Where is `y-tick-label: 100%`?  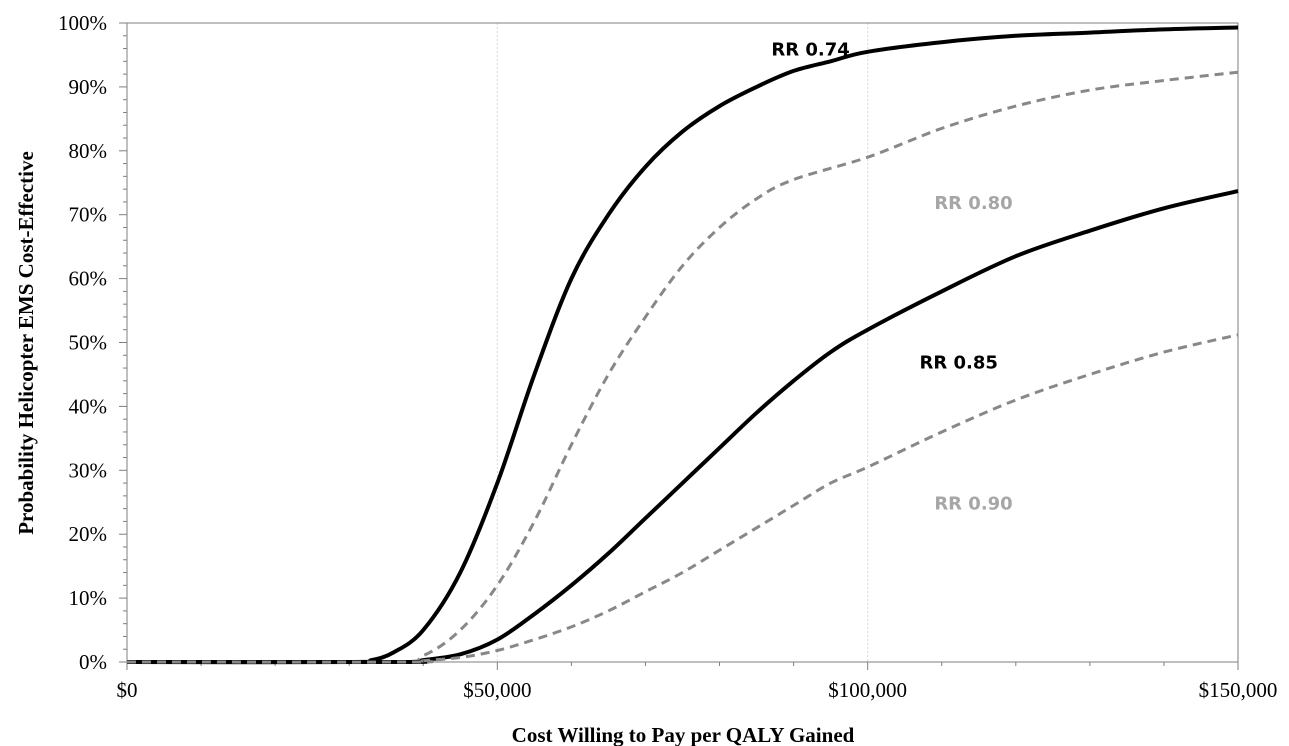
y-tick-label: 100% is located at coordinates (82, 23).